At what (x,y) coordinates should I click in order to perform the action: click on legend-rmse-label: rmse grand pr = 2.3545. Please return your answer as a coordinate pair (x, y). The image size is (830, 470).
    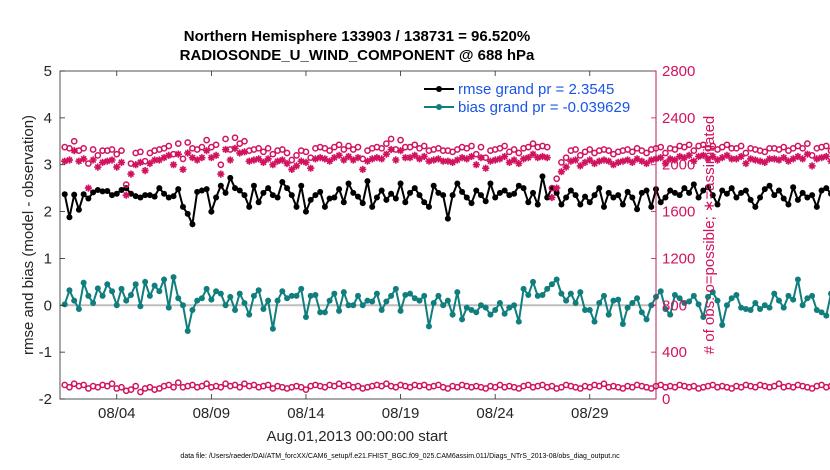
    Looking at the image, I should click on (536, 89).